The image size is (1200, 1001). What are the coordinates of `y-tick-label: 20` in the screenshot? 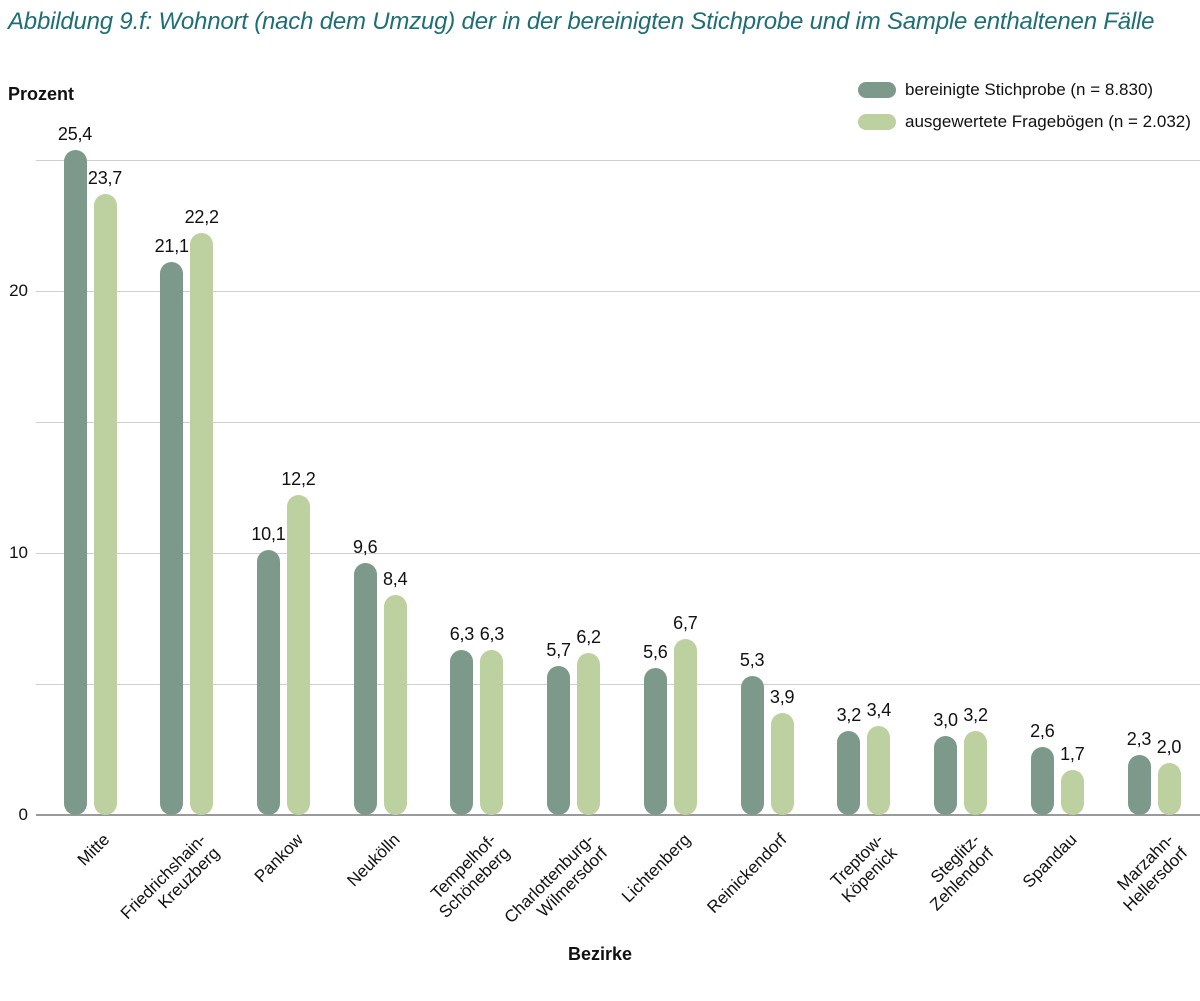 It's located at (18, 290).